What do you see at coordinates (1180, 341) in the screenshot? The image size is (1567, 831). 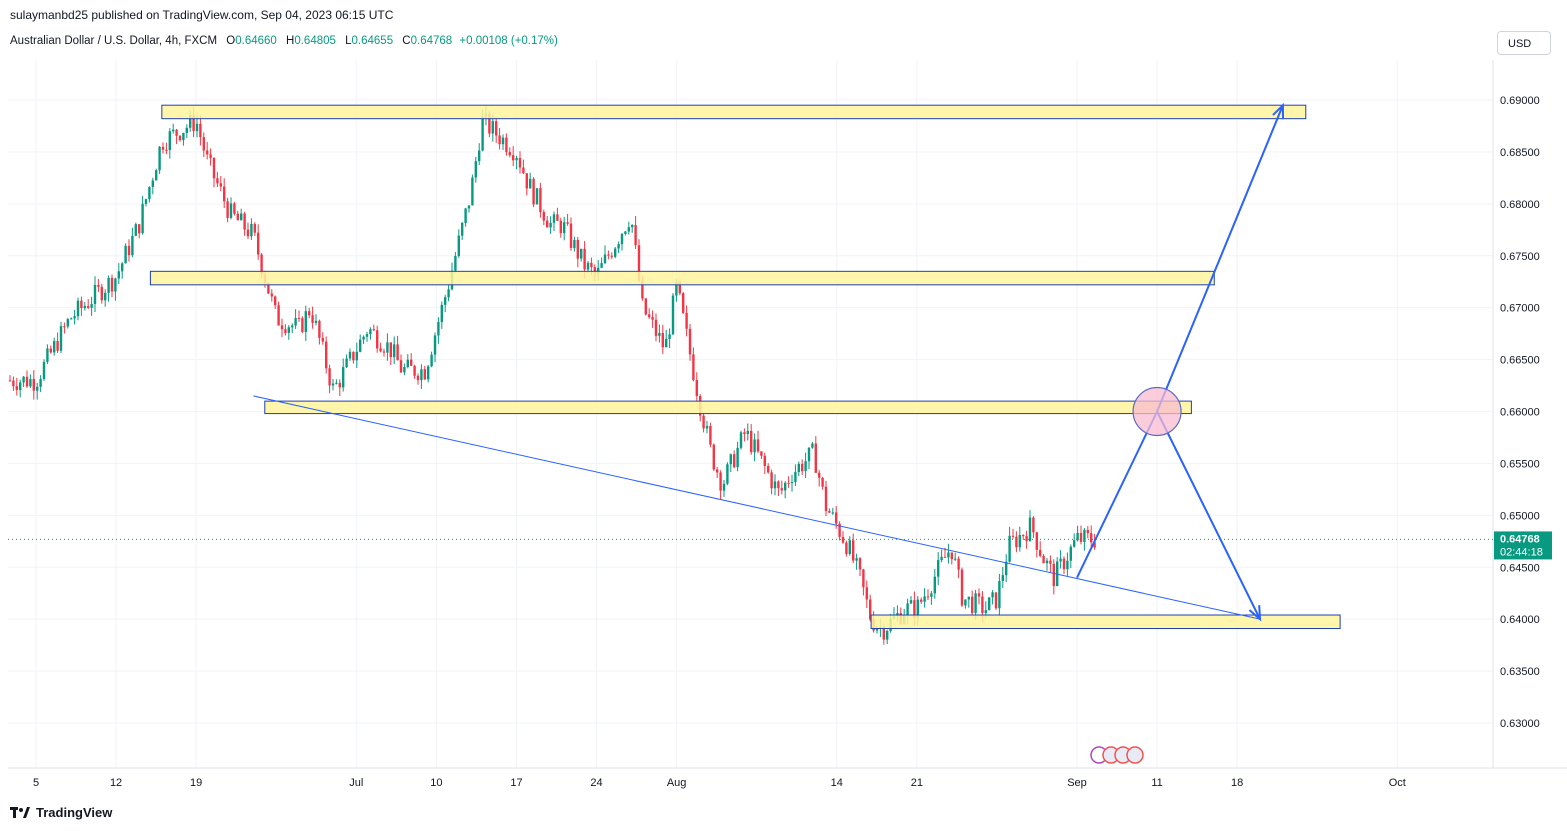 I see `projection-path-up` at bounding box center [1180, 341].